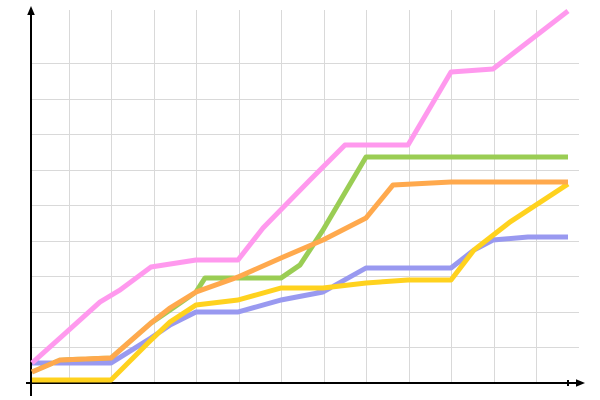 The image size is (600, 400). Describe the element at coordinates (31, 10) in the screenshot. I see `y-axis-arrowhead` at that location.